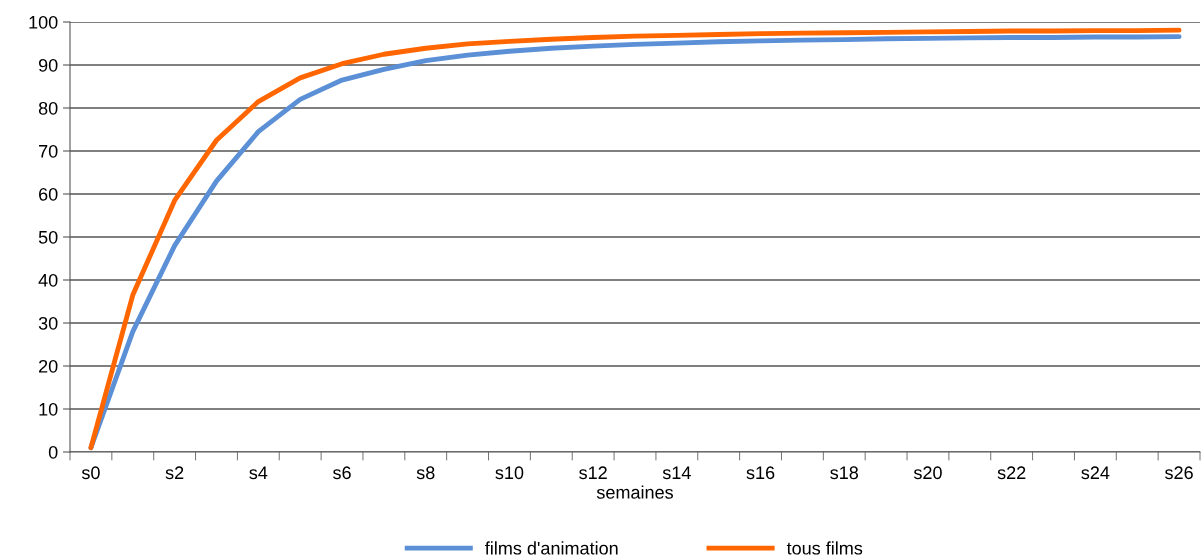 The width and height of the screenshot is (1202, 556). What do you see at coordinates (1011, 473) in the screenshot?
I see `x-tick-label: s22` at bounding box center [1011, 473].